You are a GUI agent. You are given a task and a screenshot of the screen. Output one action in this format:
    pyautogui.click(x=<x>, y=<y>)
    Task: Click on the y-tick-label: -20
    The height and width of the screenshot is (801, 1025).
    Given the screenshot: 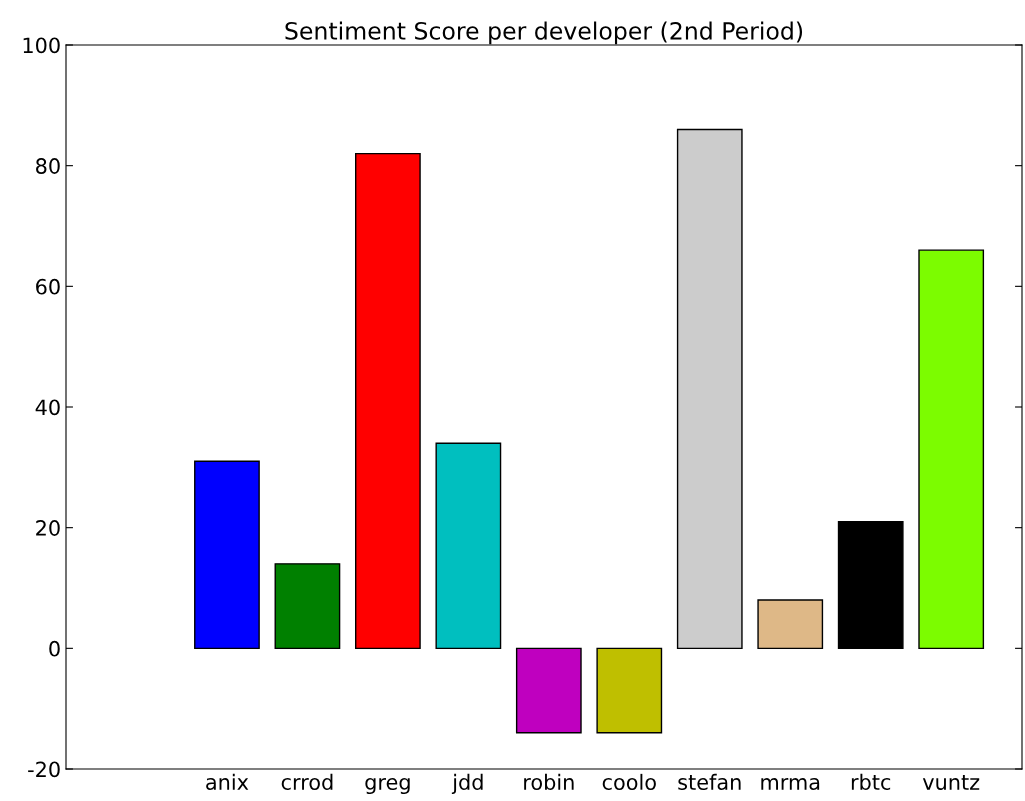 What is the action you would take?
    pyautogui.click(x=44, y=769)
    